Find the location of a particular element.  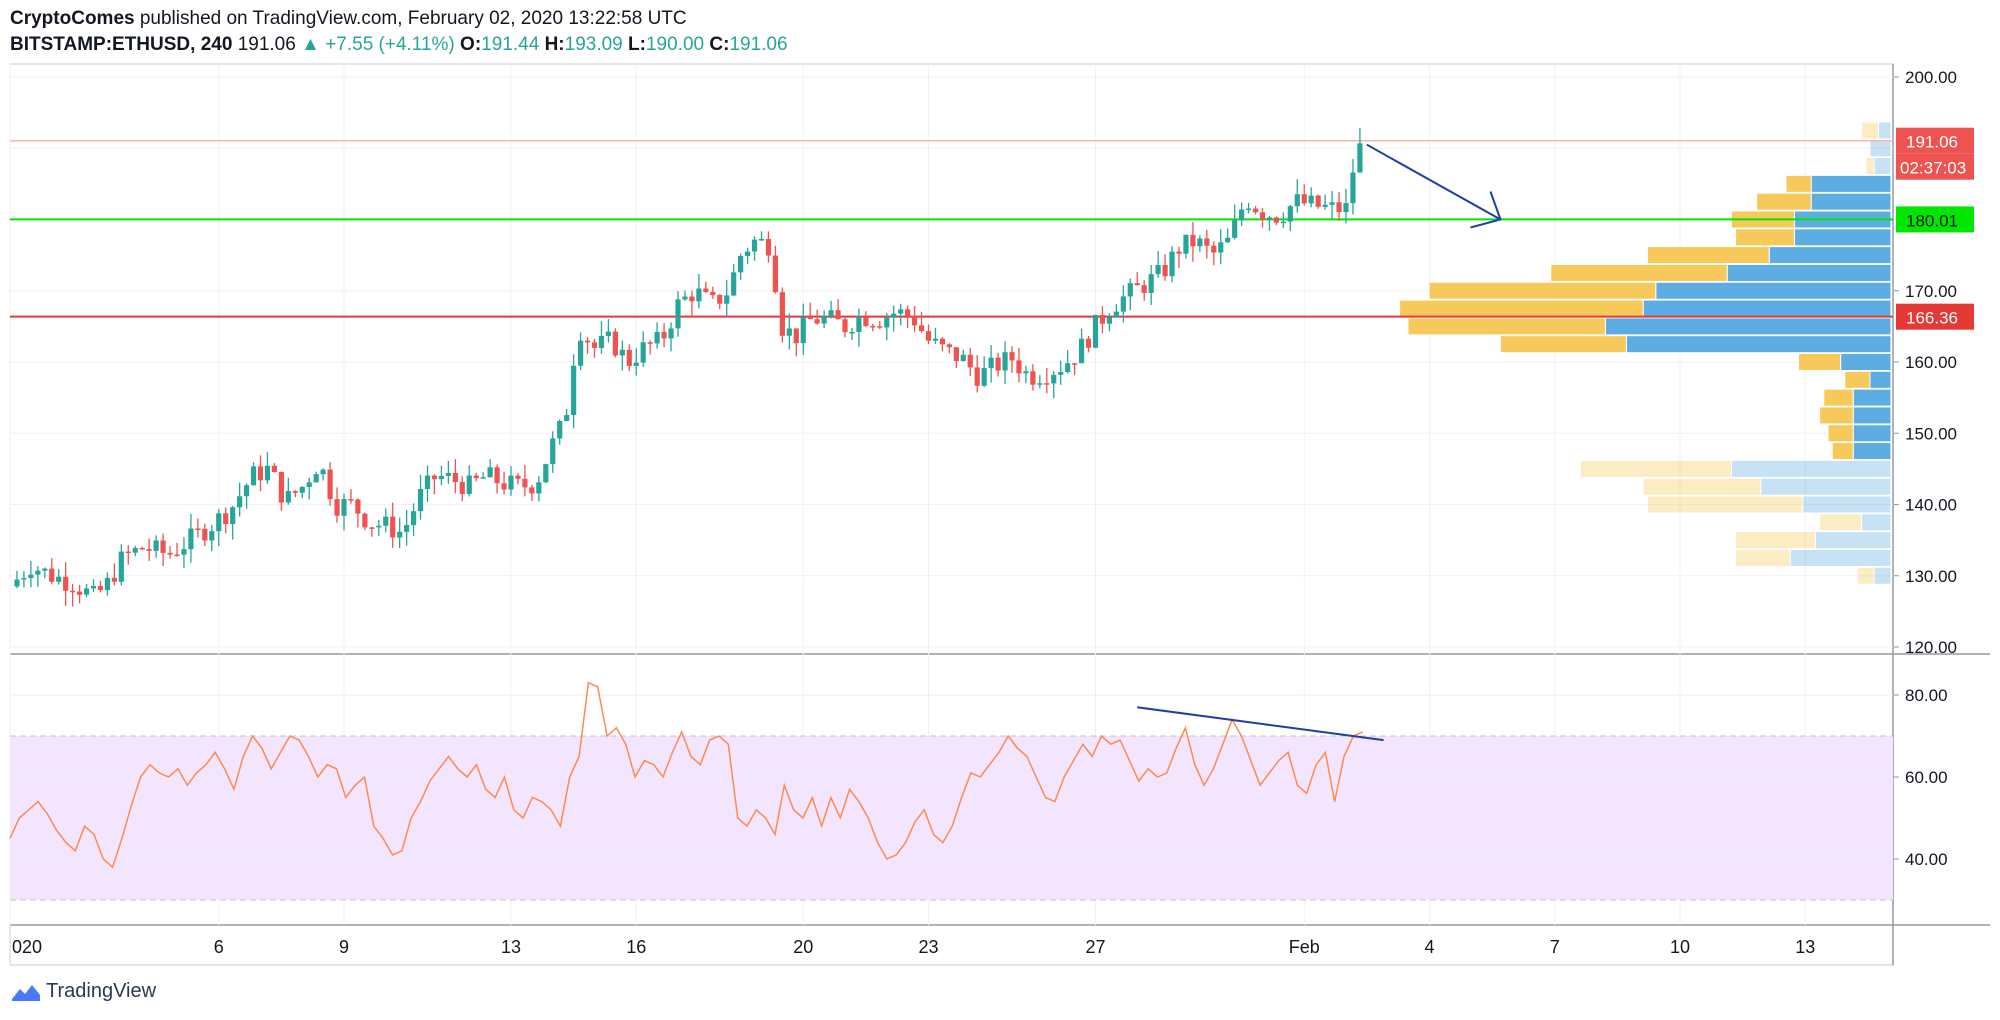

y-tick-label: 140.00 is located at coordinates (1931, 505).